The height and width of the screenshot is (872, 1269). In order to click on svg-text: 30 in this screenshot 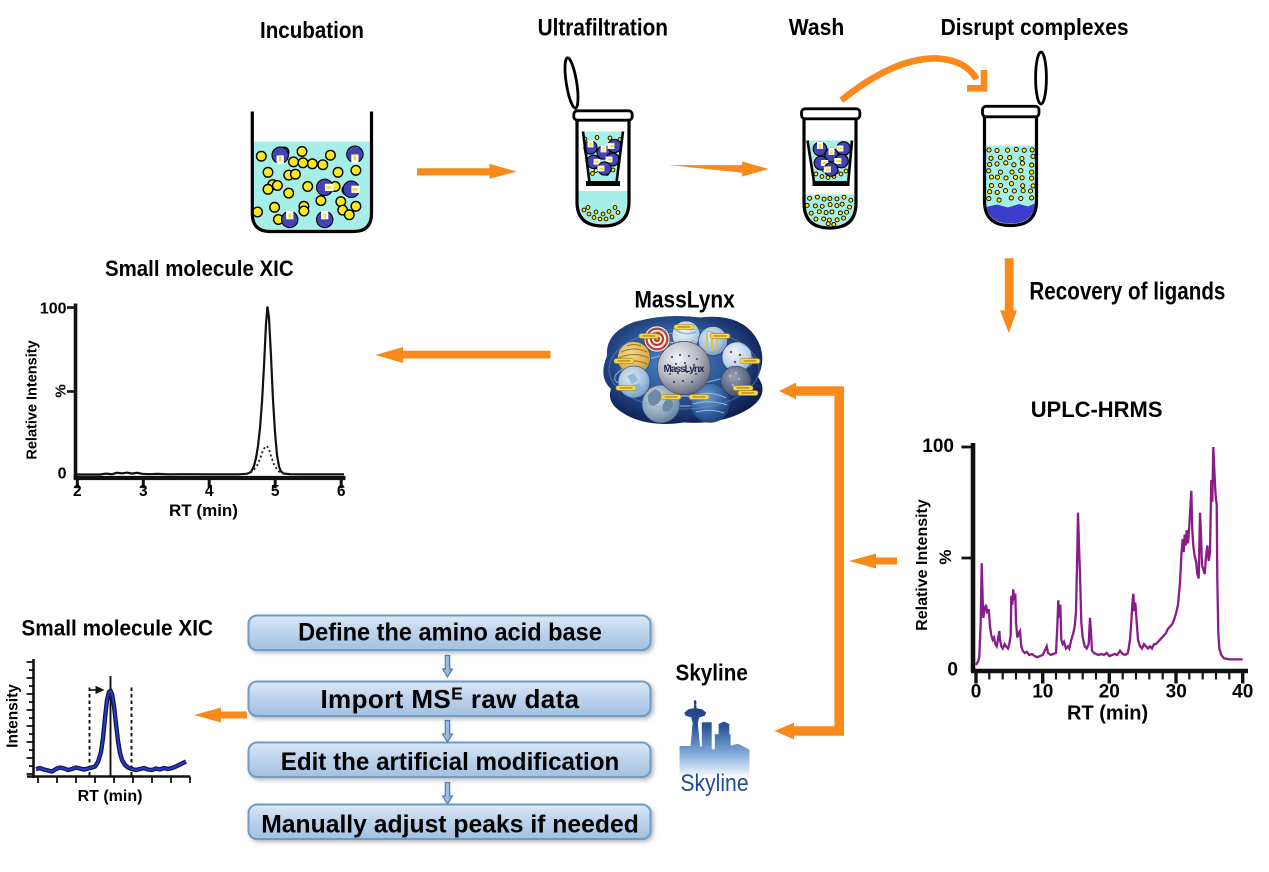, I will do `click(1176, 692)`.